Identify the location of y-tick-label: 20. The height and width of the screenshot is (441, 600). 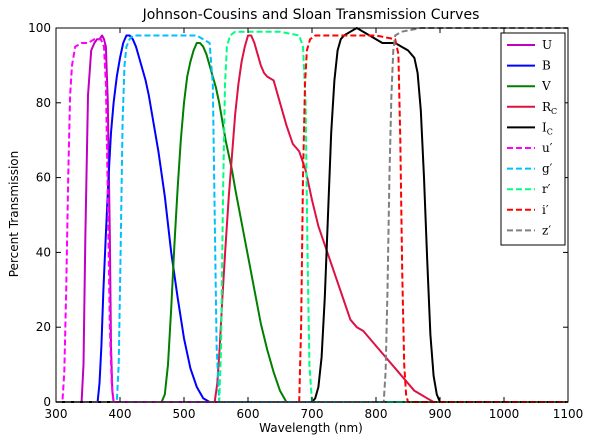
(43, 327).